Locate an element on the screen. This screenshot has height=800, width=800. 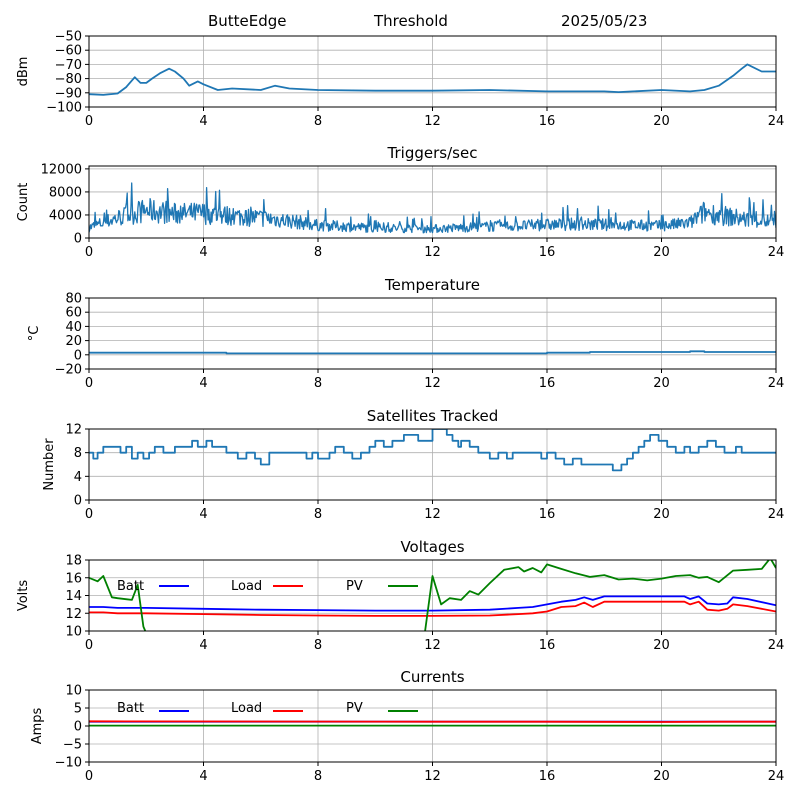
y-tick-label: 8000 is located at coordinates (65, 192).